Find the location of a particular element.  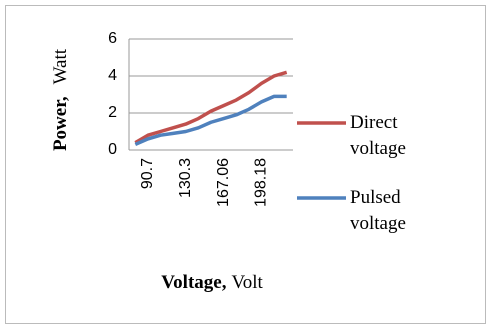

y-tick-label: 2 is located at coordinates (112, 112).